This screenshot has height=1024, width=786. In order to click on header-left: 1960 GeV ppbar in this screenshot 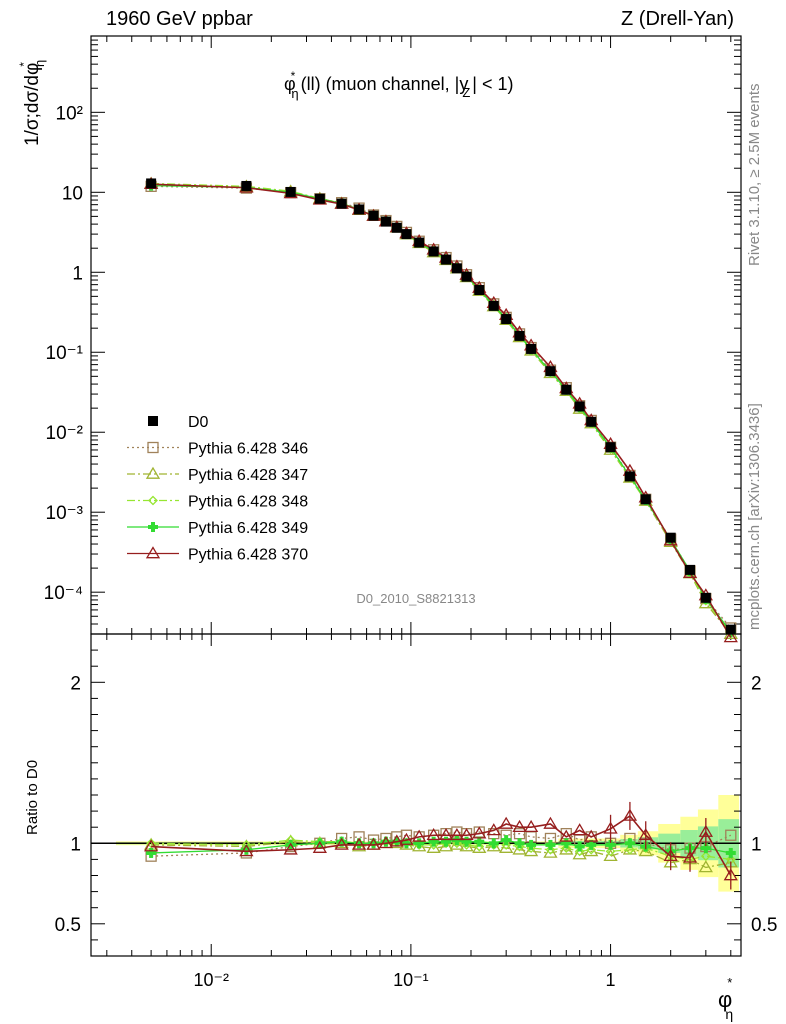, I will do `click(179, 19)`.